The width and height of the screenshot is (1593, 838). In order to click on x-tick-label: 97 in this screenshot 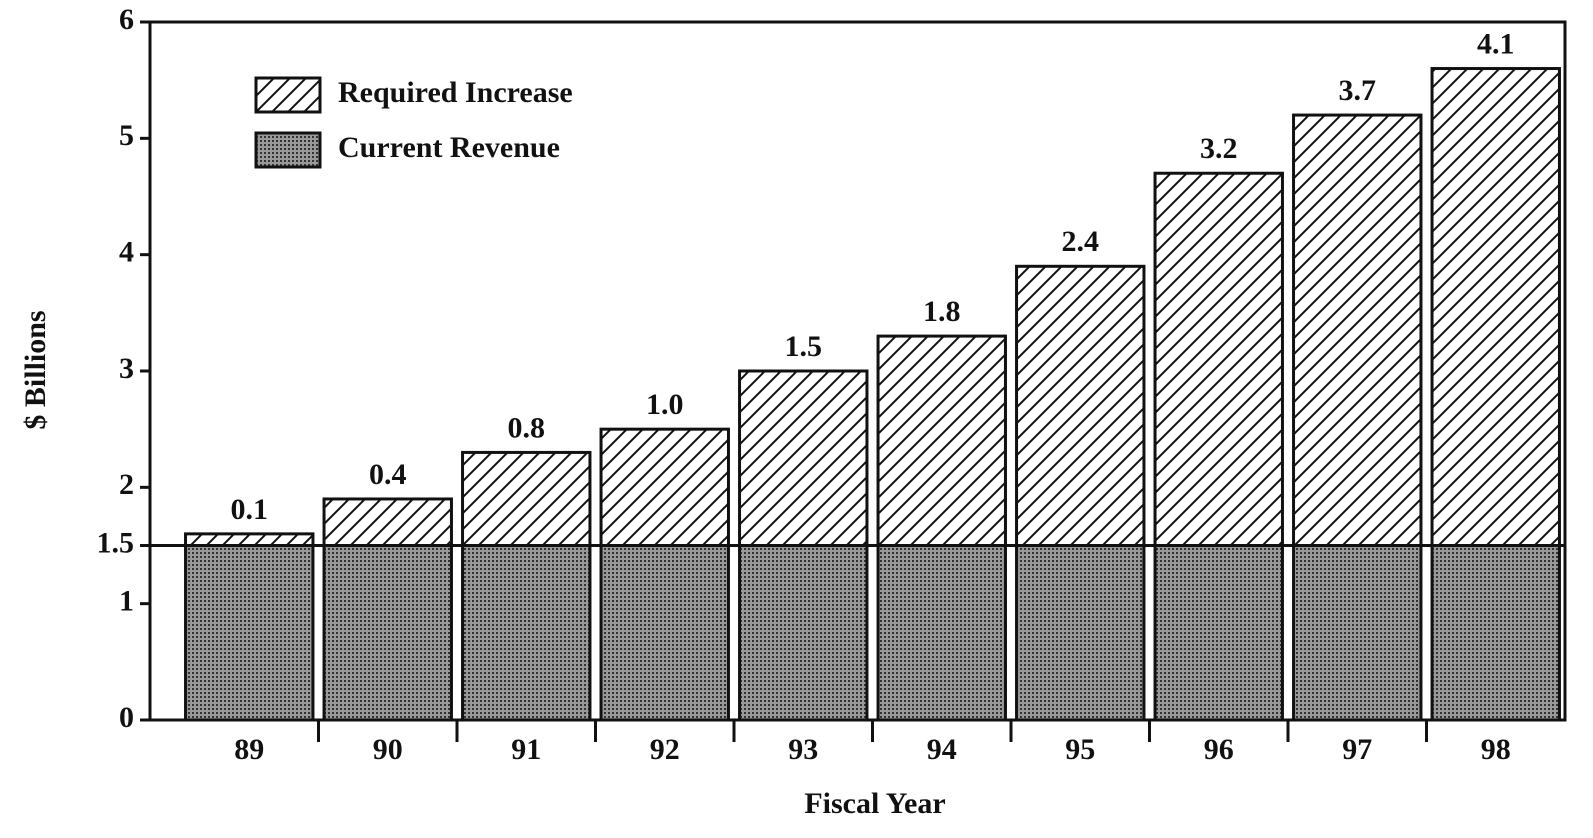, I will do `click(1357, 749)`.